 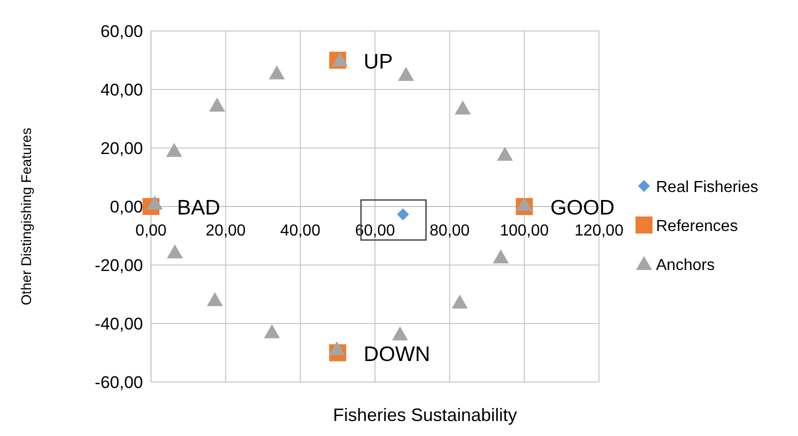 I want to click on x-axis-title: Fisheries Sustainability, so click(x=425, y=415).